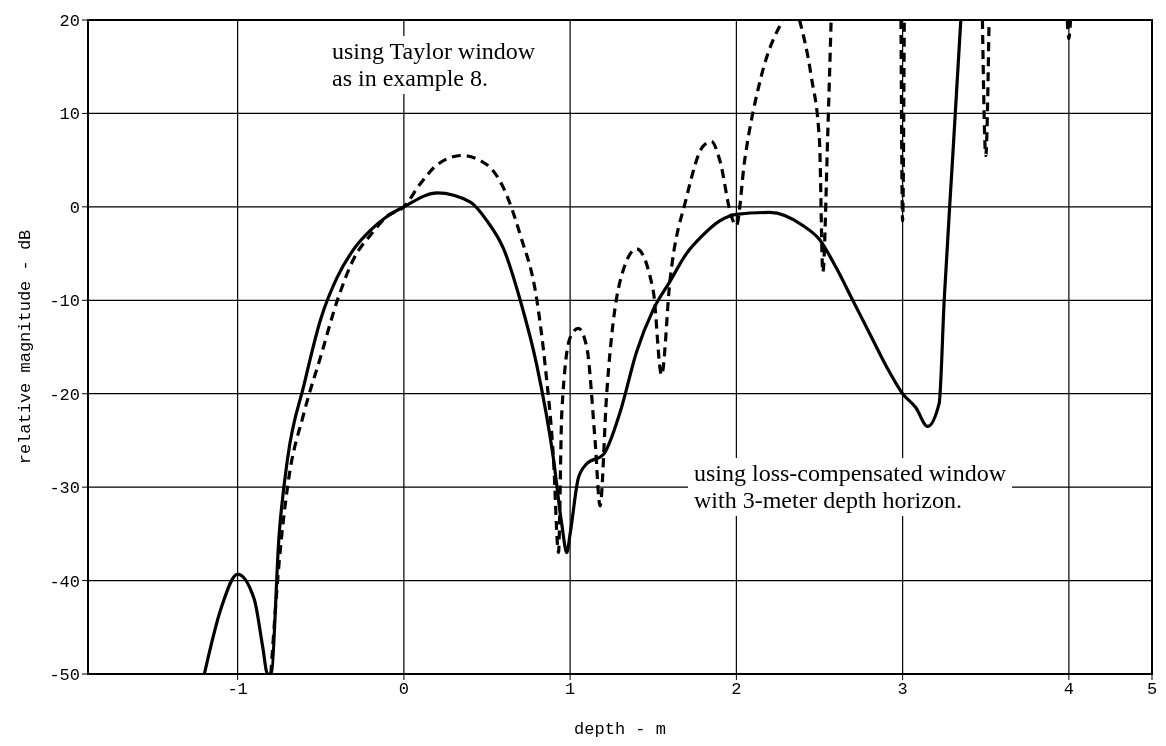 This screenshot has width=1166, height=746. I want to click on y-tick-label: -40, so click(64, 582).